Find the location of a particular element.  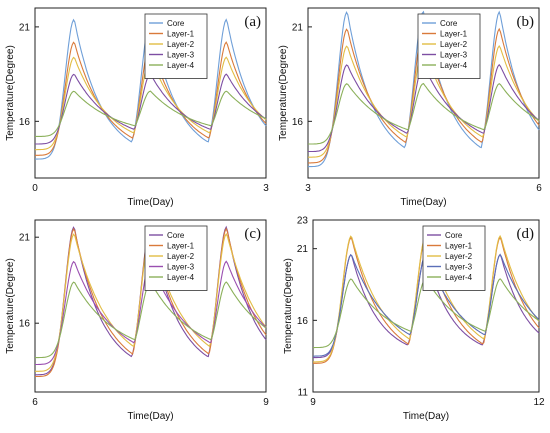

x-tick-label: 12 is located at coordinates (539, 402).